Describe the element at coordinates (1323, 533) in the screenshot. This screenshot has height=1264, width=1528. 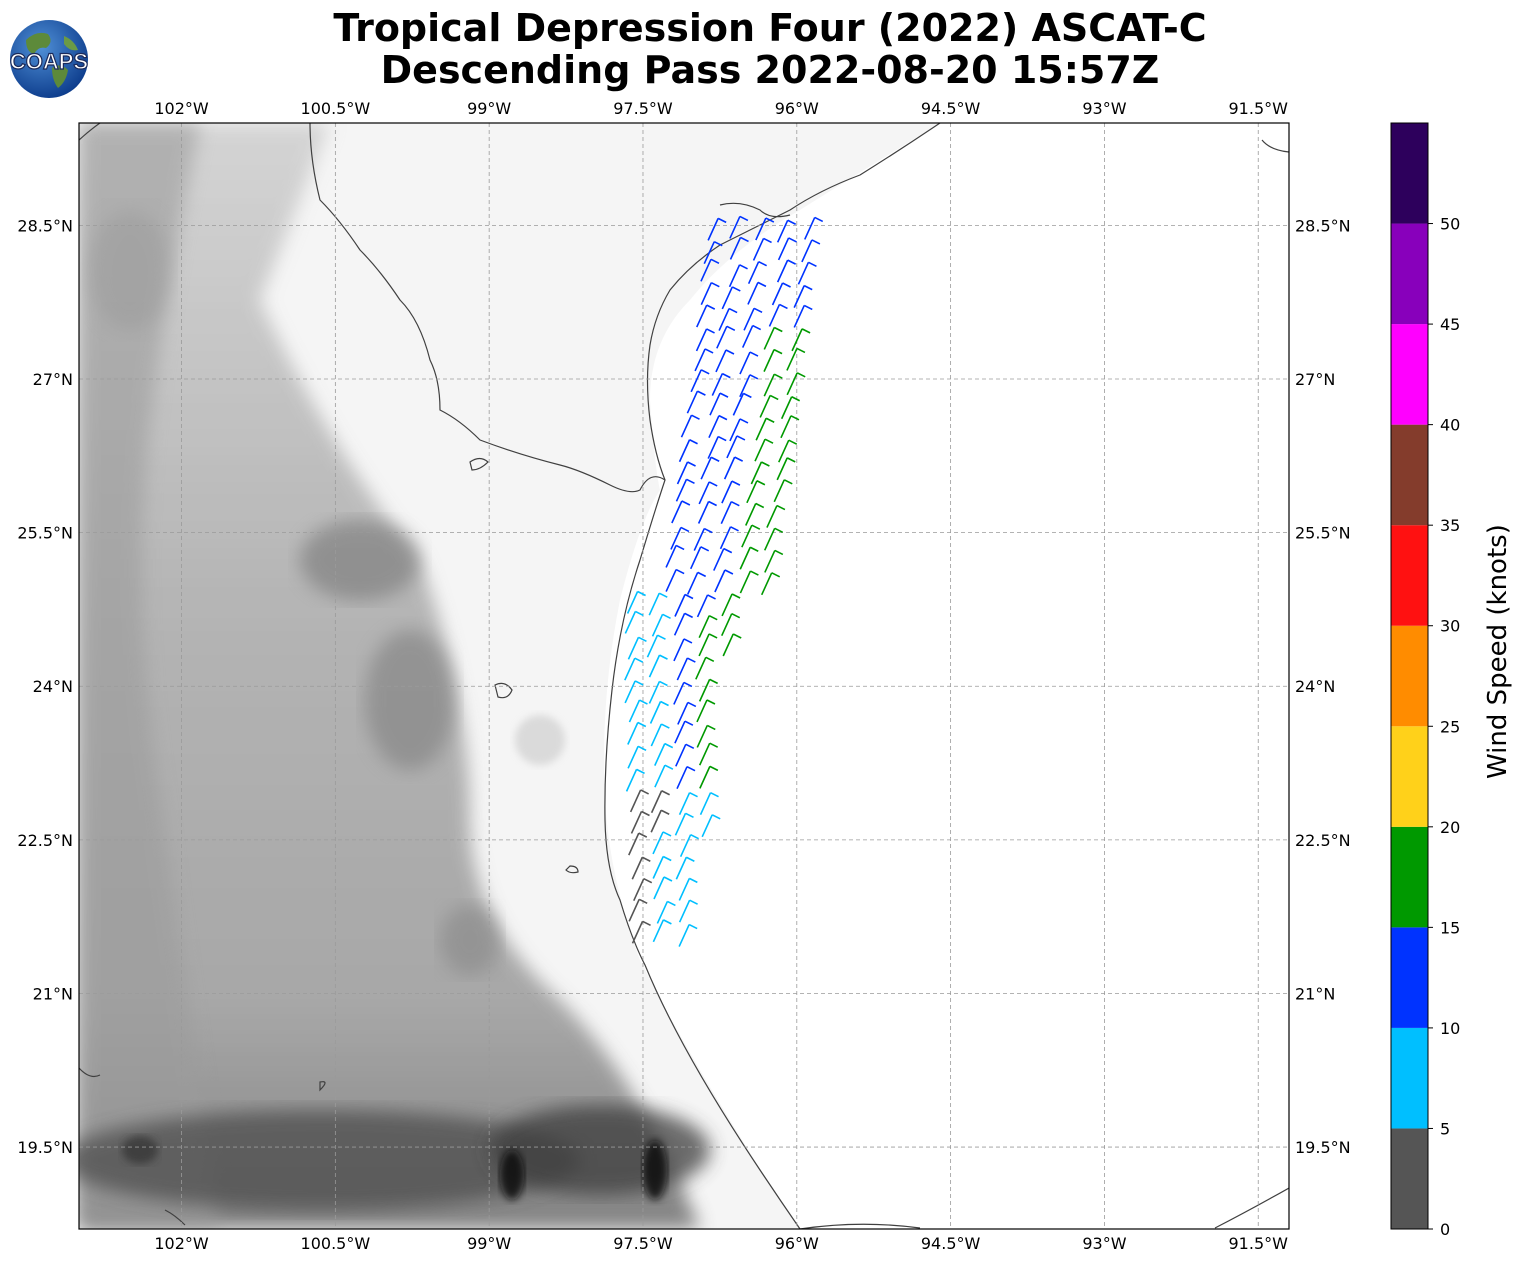
I see `lat-tick-label-right: 25.5°N` at that location.